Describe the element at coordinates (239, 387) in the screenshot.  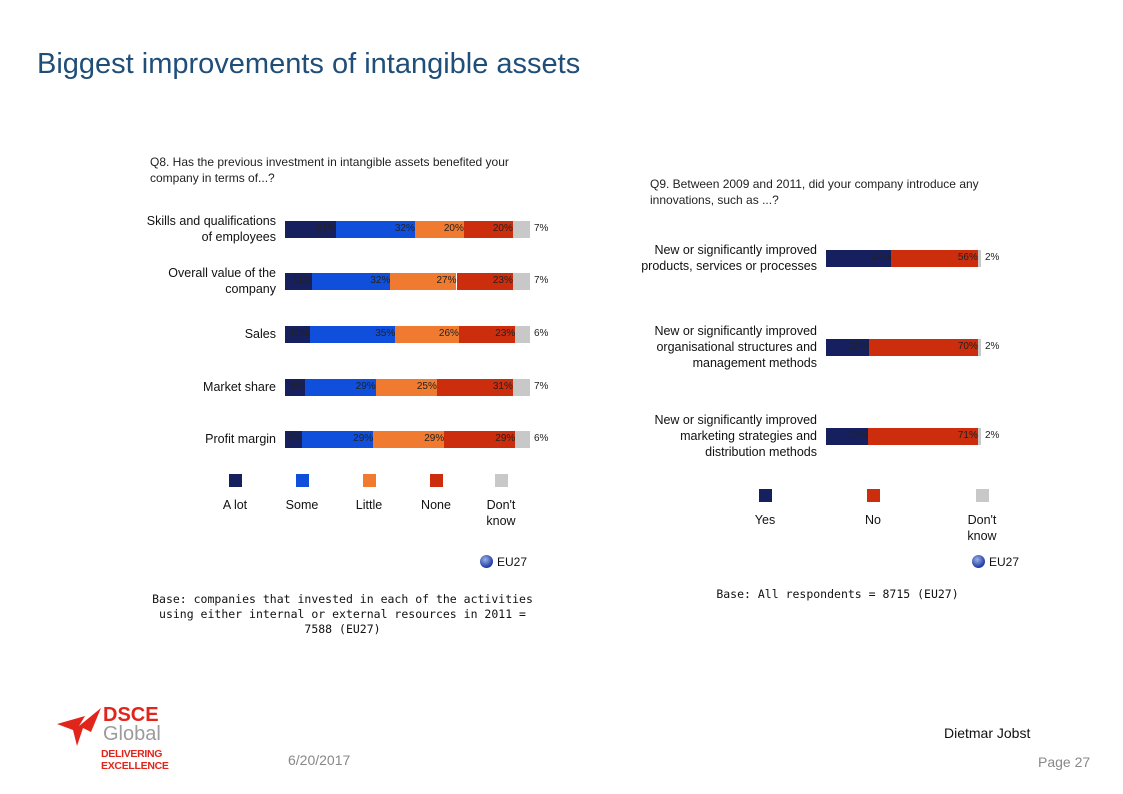
I see `category-label: Market share` at that location.